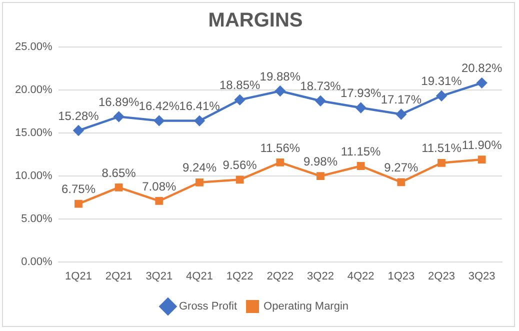 The width and height of the screenshot is (519, 331). What do you see at coordinates (199, 167) in the screenshot?
I see `data-label: 9.24%` at bounding box center [199, 167].